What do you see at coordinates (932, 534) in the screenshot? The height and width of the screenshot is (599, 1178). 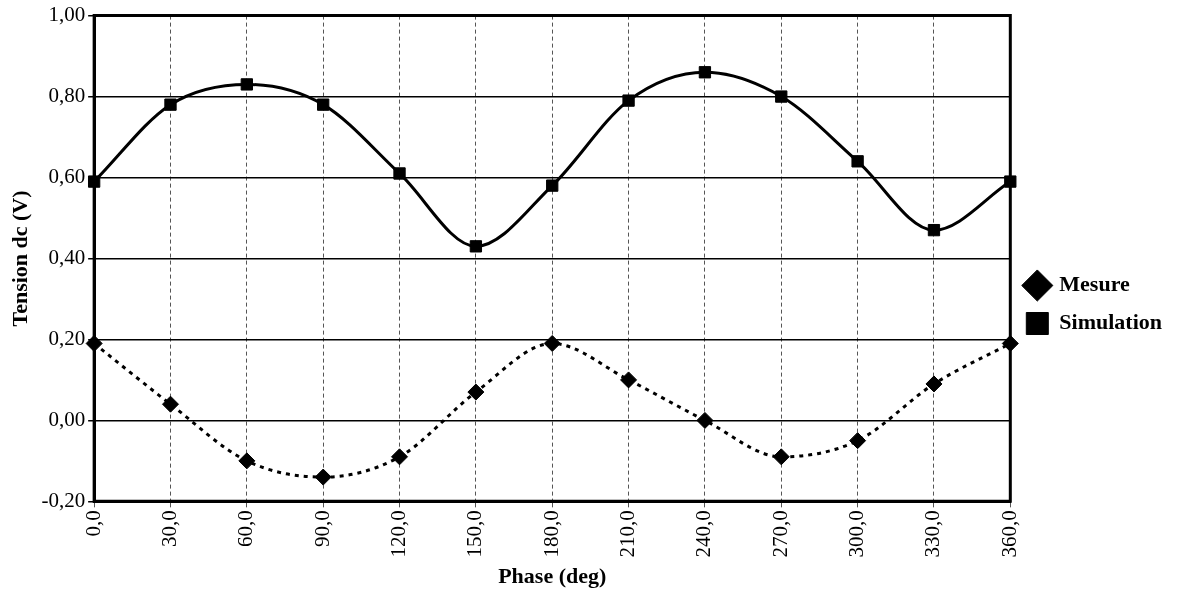 I see `x-tick-label: 330,0` at bounding box center [932, 534].